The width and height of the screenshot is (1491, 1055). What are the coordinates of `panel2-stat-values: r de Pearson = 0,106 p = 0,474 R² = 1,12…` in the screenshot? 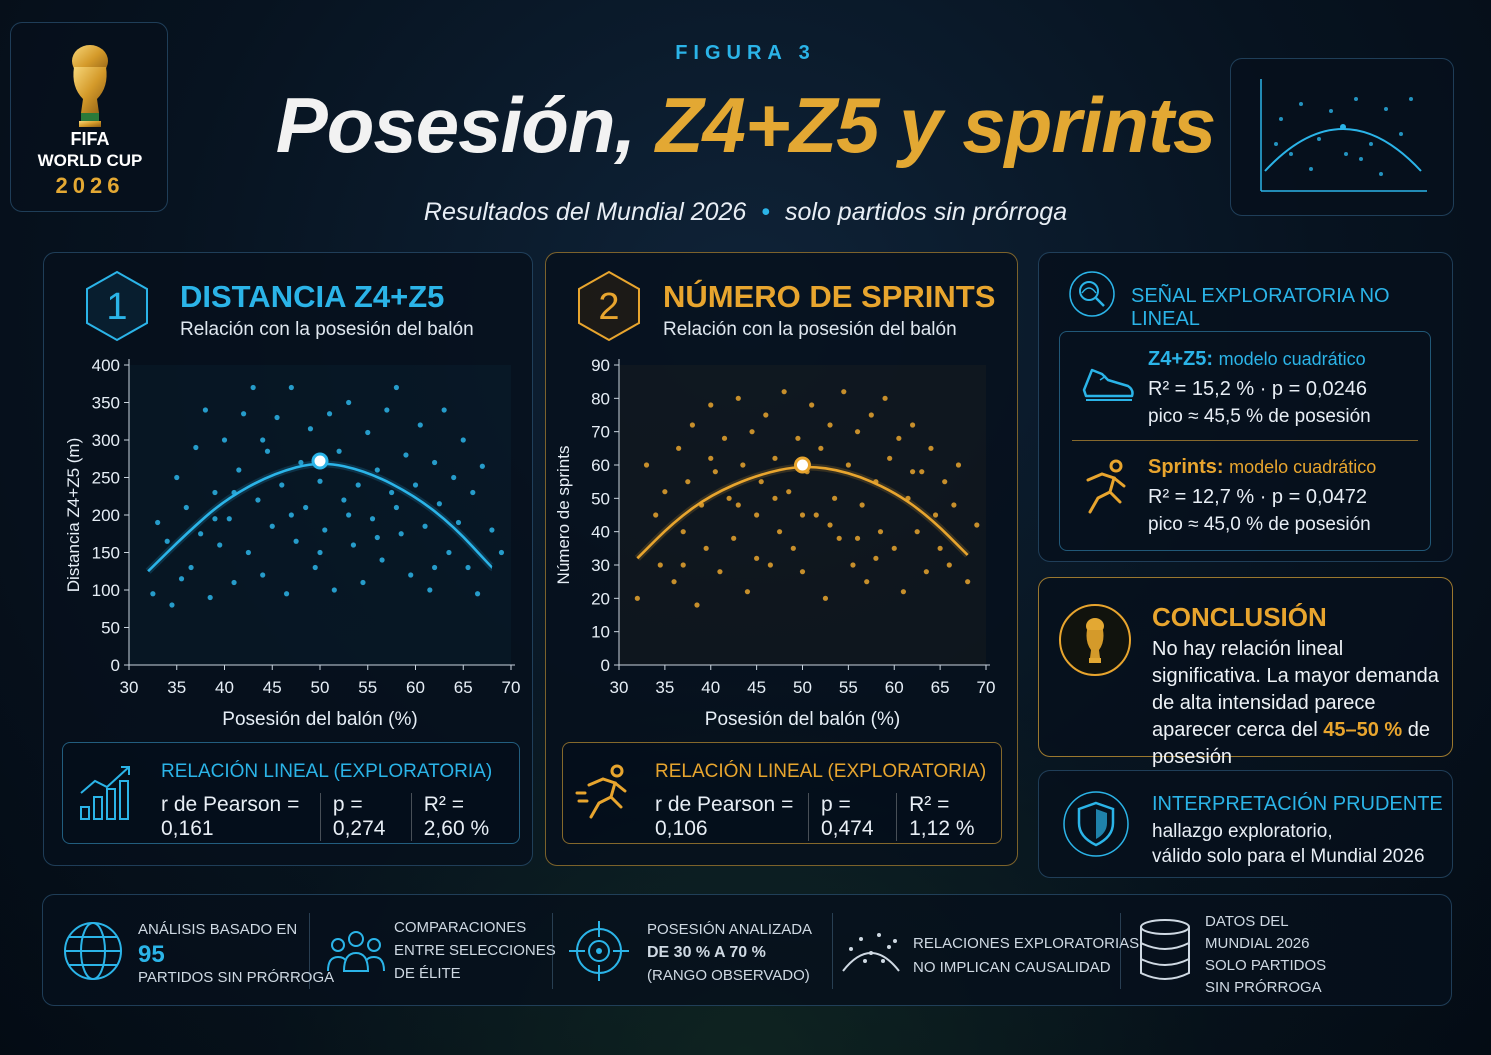 It's located at (828, 817).